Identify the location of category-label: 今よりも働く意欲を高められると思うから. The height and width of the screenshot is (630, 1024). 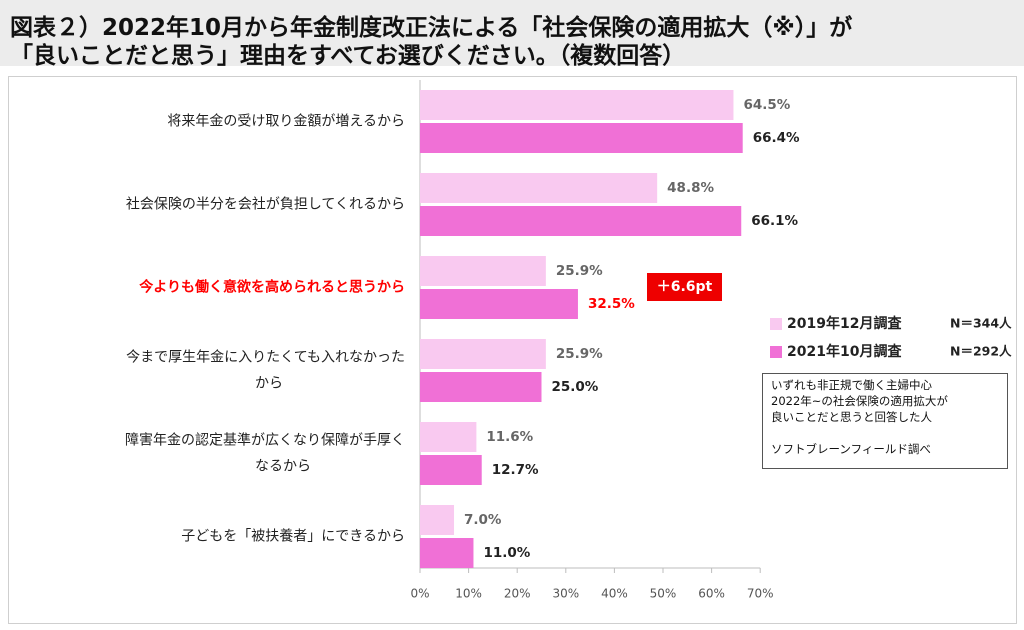
(271, 287).